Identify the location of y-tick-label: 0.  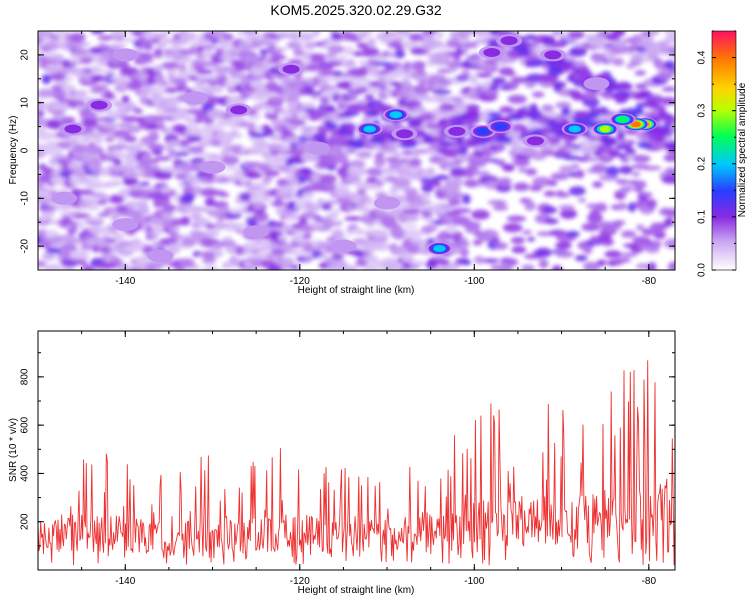
(25, 150).